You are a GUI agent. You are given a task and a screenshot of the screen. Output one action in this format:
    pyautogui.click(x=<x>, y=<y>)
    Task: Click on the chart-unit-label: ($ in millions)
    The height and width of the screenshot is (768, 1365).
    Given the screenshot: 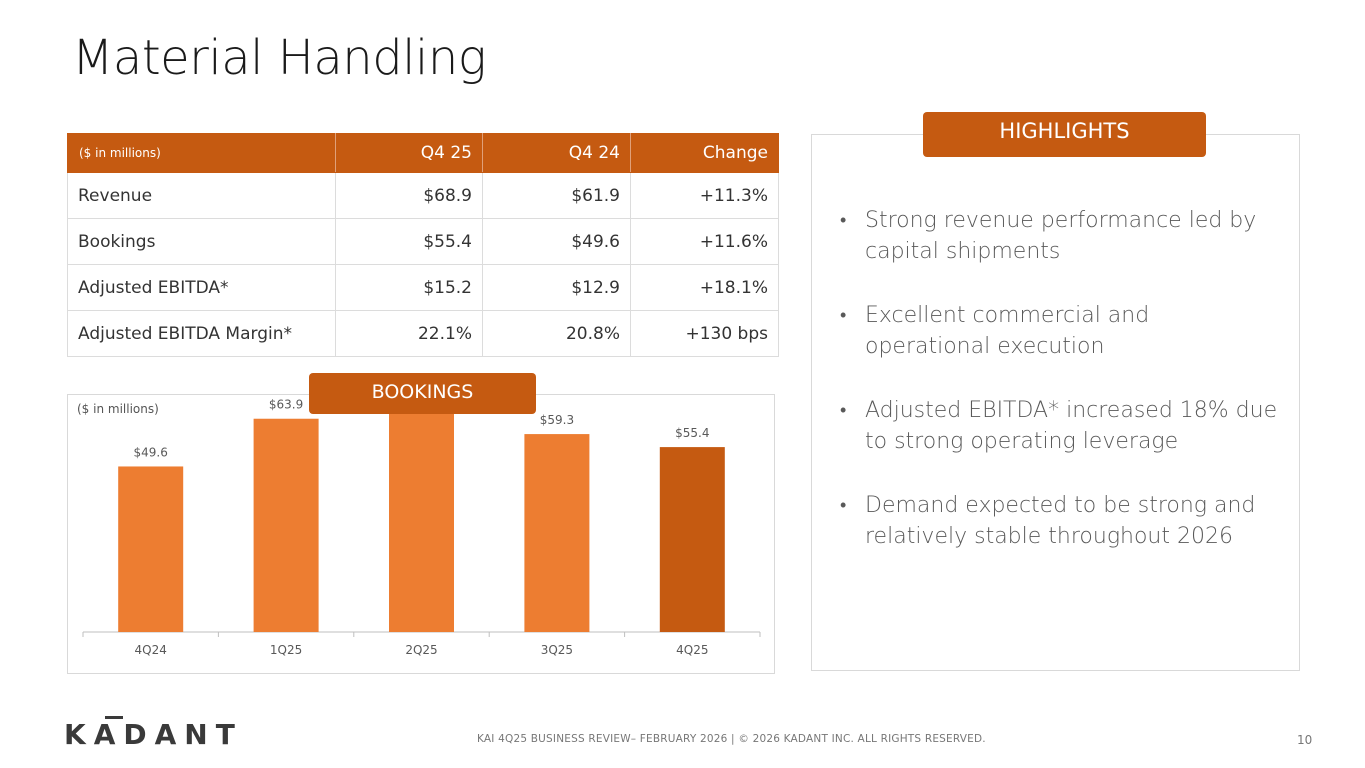 What is the action you would take?
    pyautogui.click(x=118, y=409)
    